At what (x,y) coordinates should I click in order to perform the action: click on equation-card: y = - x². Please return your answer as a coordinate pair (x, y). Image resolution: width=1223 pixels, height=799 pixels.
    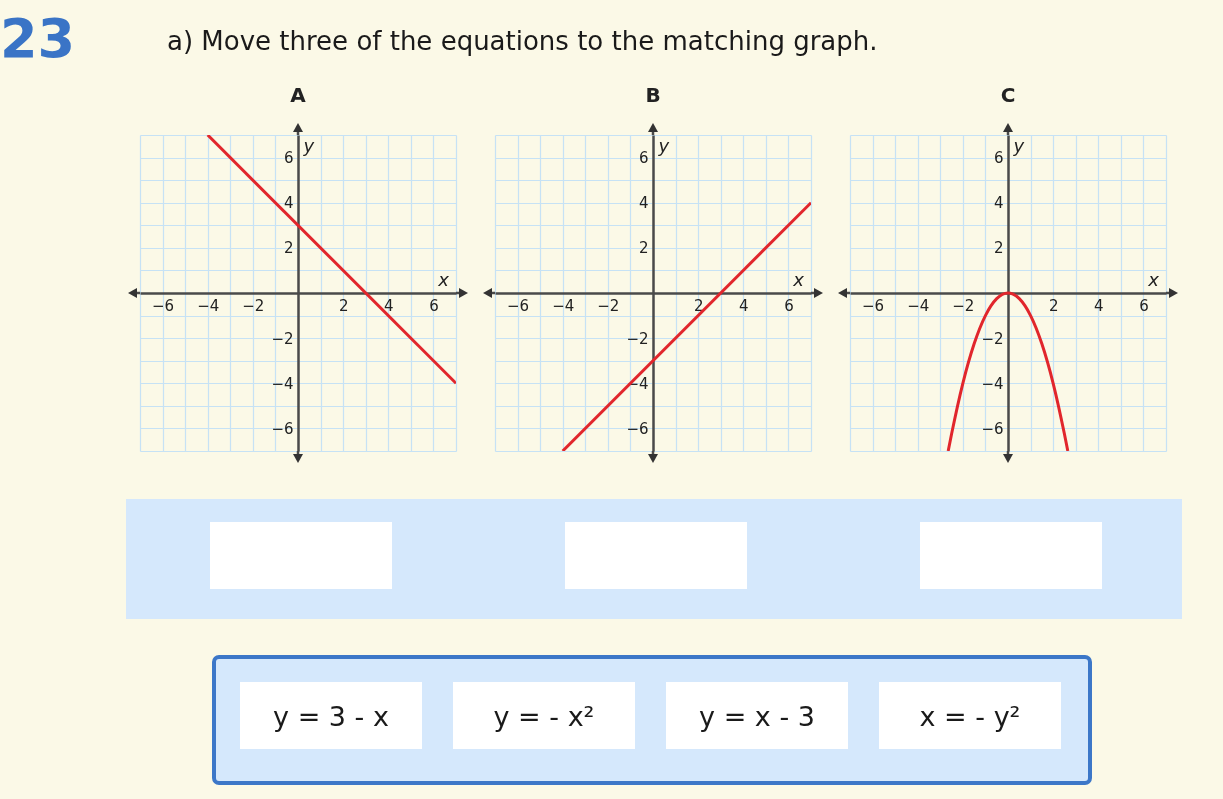
    Looking at the image, I should click on (544, 715).